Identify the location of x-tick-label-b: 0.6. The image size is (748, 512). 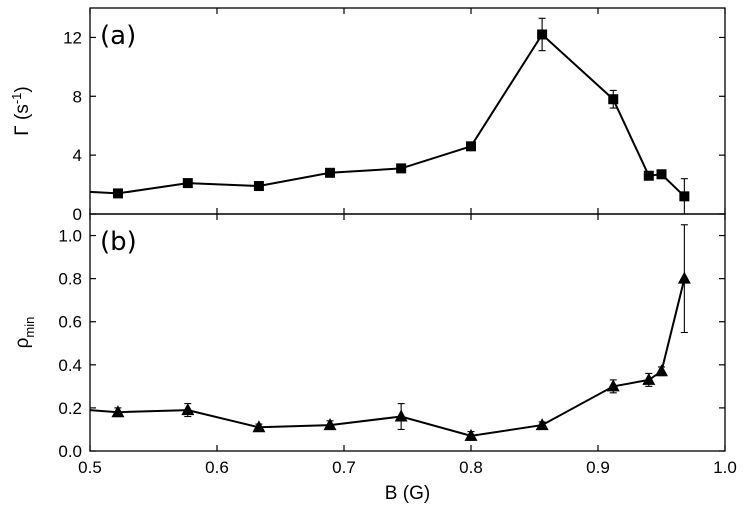
(217, 467).